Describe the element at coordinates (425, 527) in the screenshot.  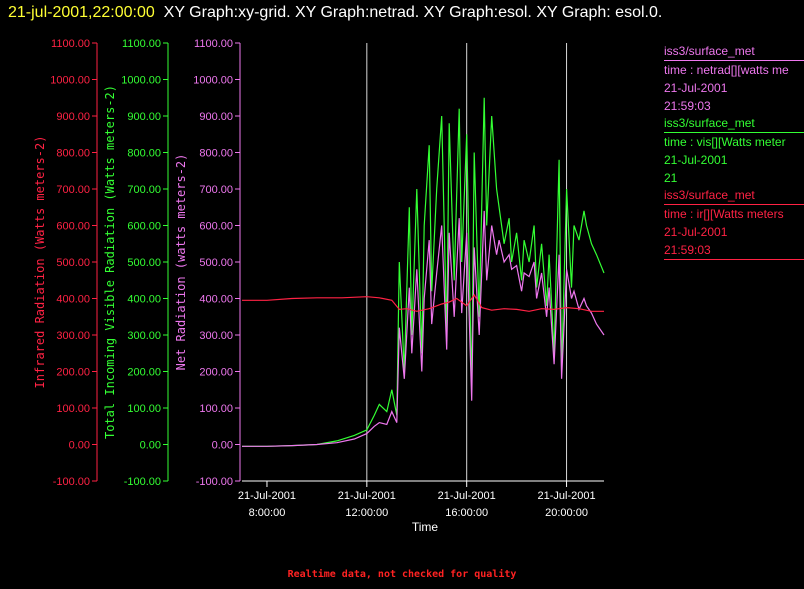
I see `x-axis-title: Time` at that location.